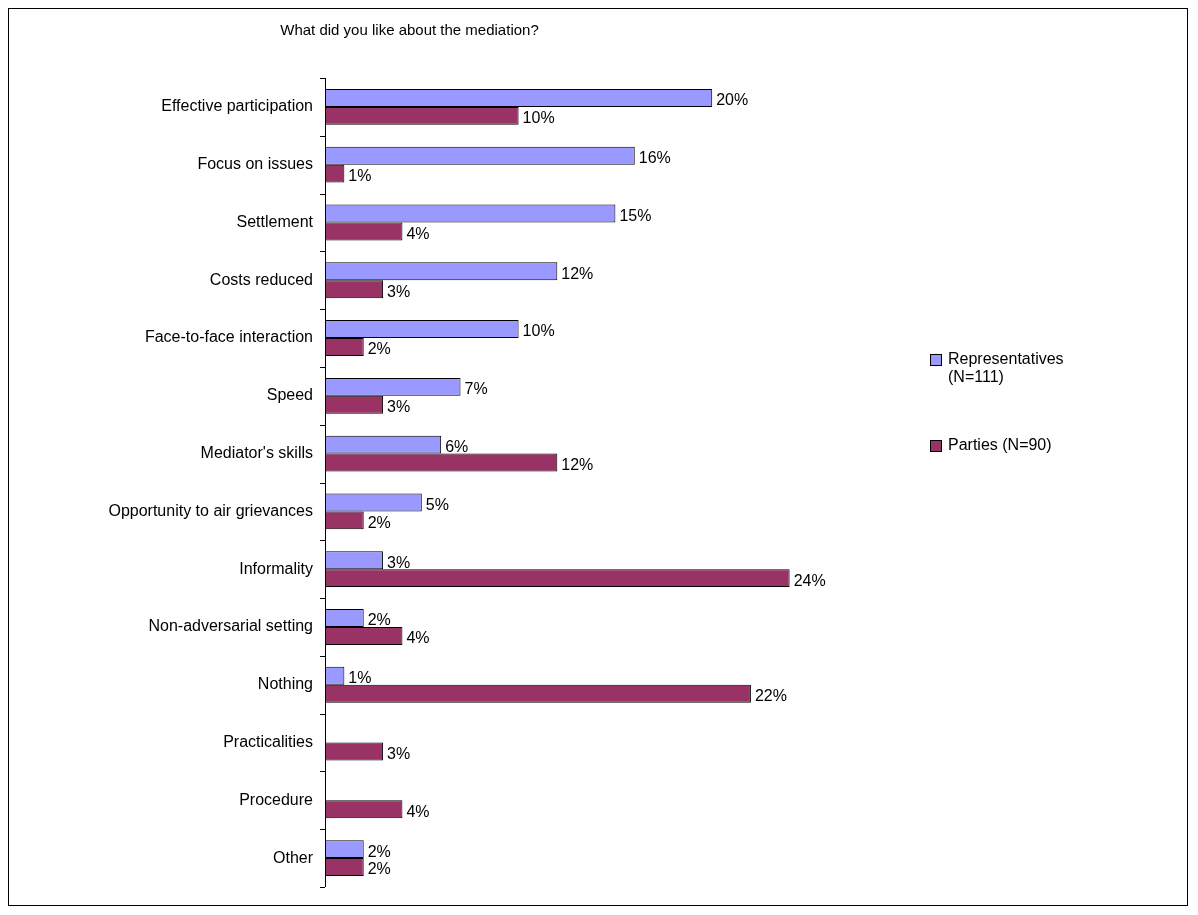  I want to click on data-label: 7%, so click(476, 389).